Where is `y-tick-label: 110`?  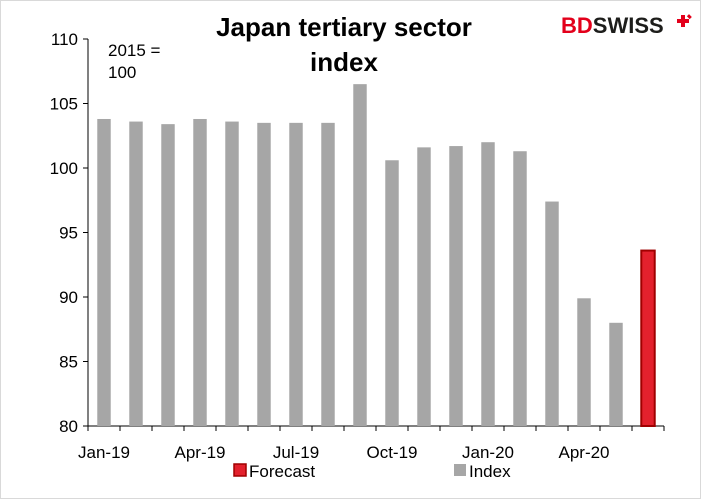
y-tick-label: 110 is located at coordinates (64, 39).